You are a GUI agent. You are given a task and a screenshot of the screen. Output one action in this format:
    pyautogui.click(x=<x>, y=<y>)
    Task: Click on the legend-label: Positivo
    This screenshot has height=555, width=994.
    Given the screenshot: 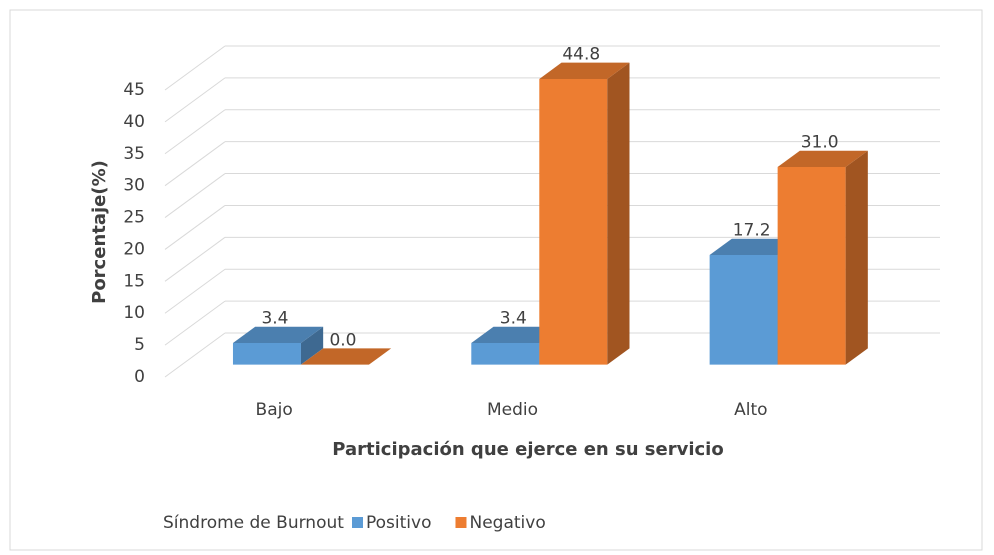 What is the action you would take?
    pyautogui.click(x=398, y=523)
    